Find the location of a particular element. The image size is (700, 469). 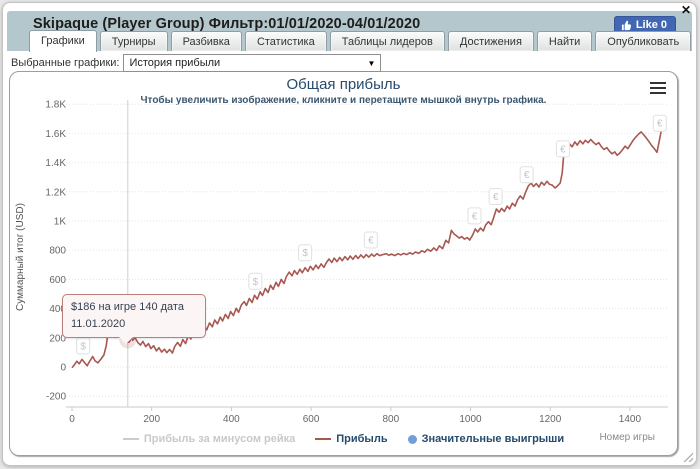

hamburger-menu-icon is located at coordinates (658, 89).